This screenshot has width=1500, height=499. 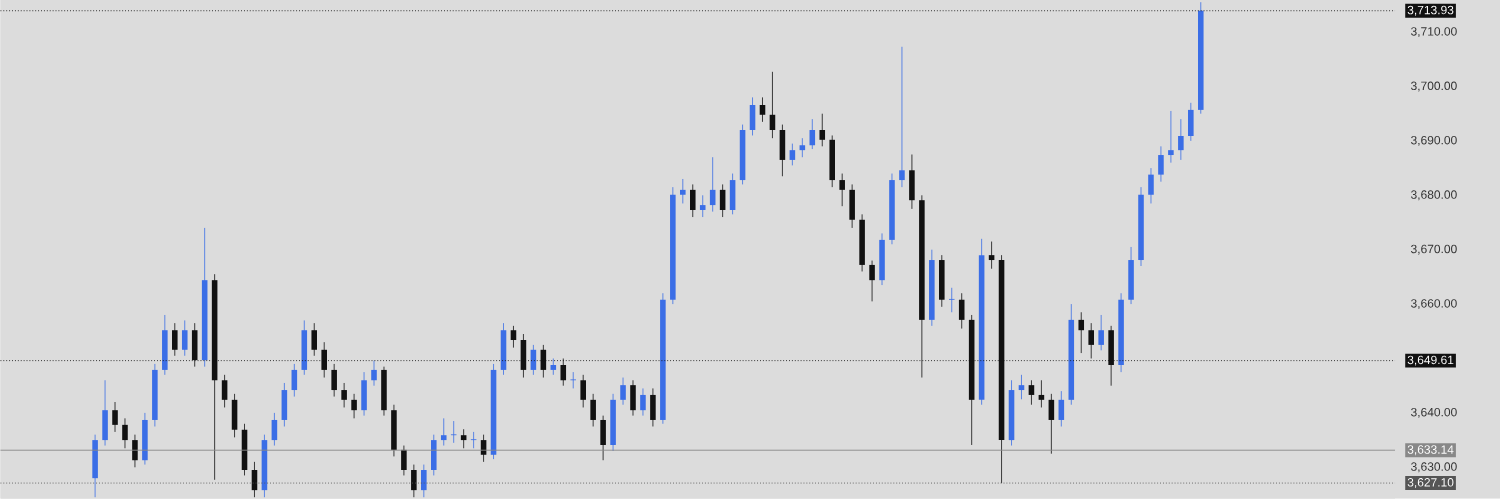 I want to click on y-tick-label: 3,700.00, so click(x=1434, y=86).